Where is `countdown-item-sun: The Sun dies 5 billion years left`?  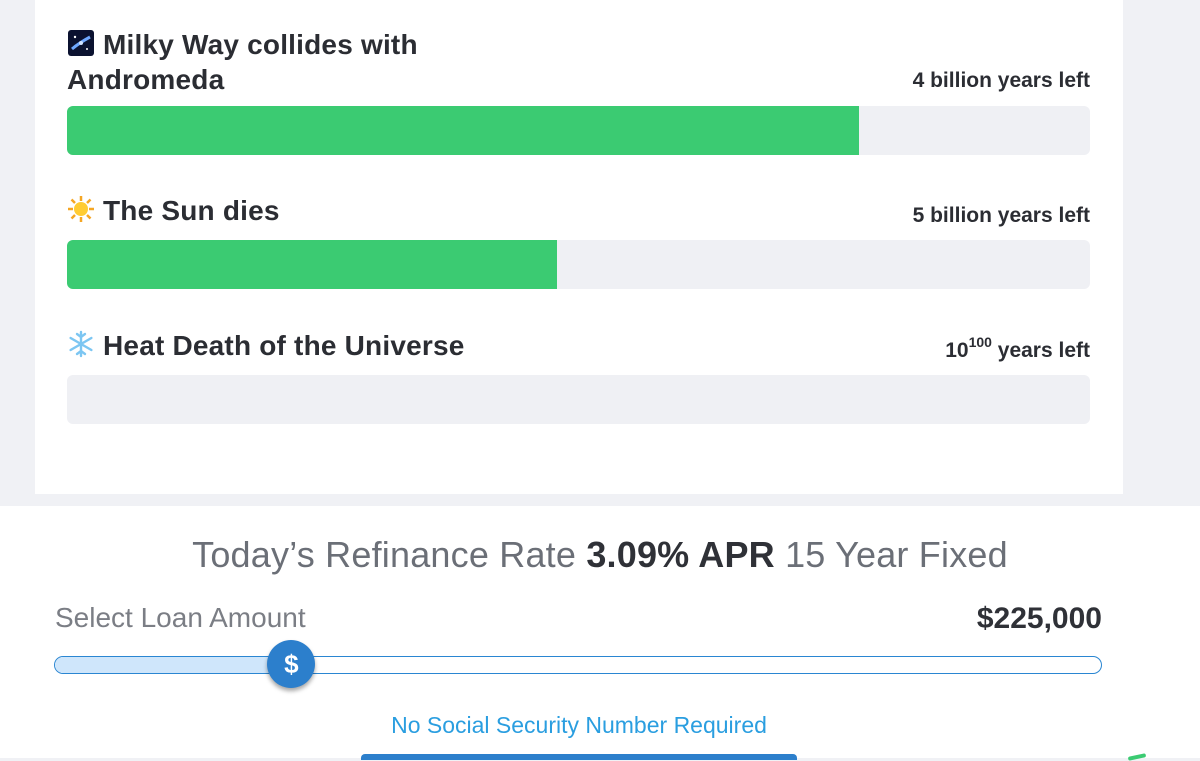
countdown-item-sun: The Sun dies 5 billion years left is located at coordinates (578, 241).